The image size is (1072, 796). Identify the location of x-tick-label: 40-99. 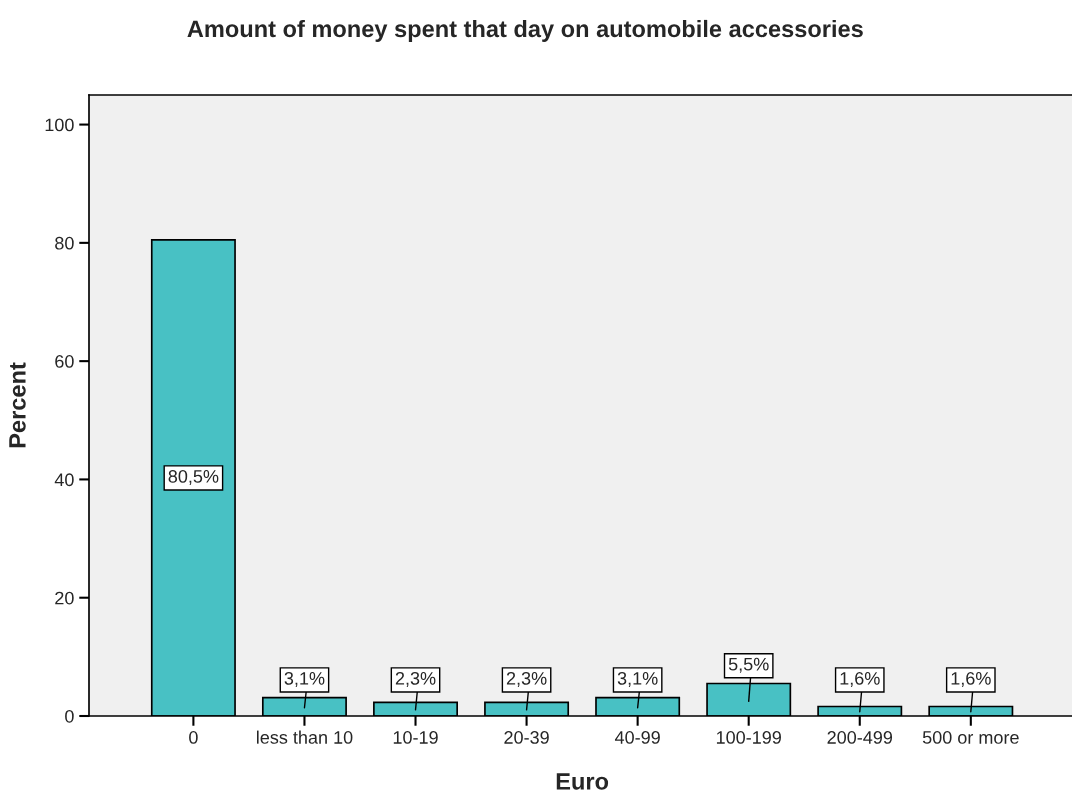
(637, 737).